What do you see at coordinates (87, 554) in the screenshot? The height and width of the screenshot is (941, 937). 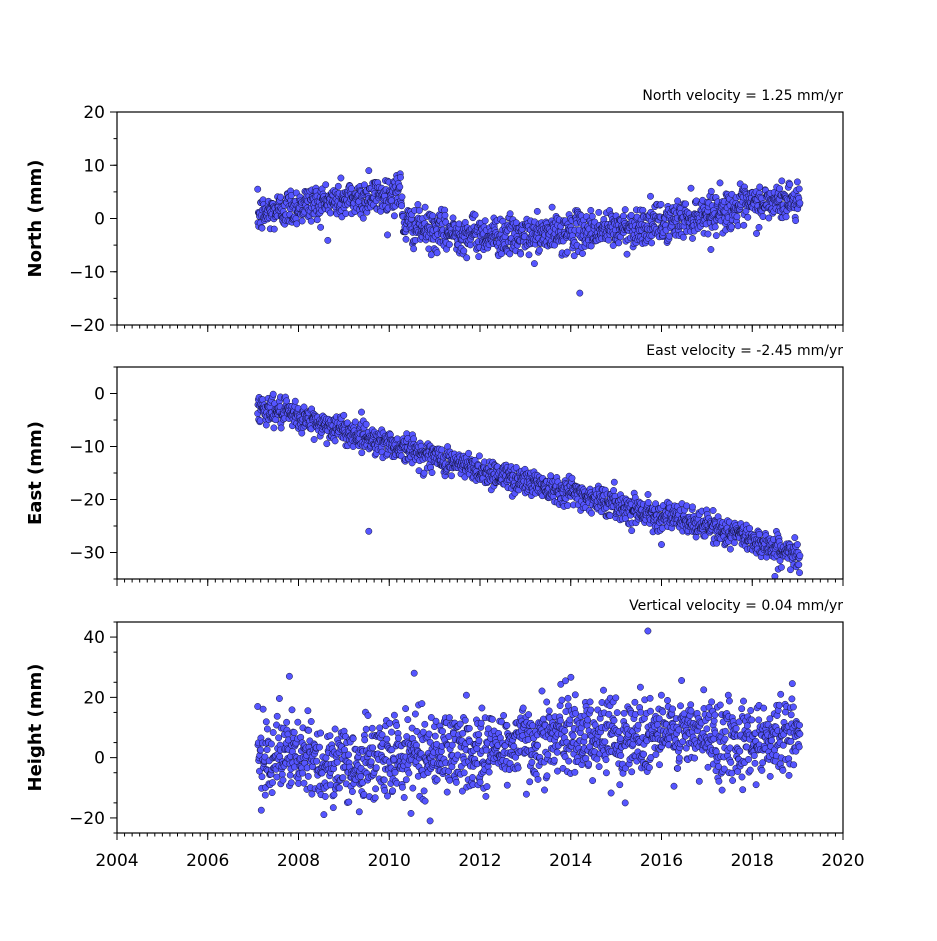 I see `y-tick-label: −30` at bounding box center [87, 554].